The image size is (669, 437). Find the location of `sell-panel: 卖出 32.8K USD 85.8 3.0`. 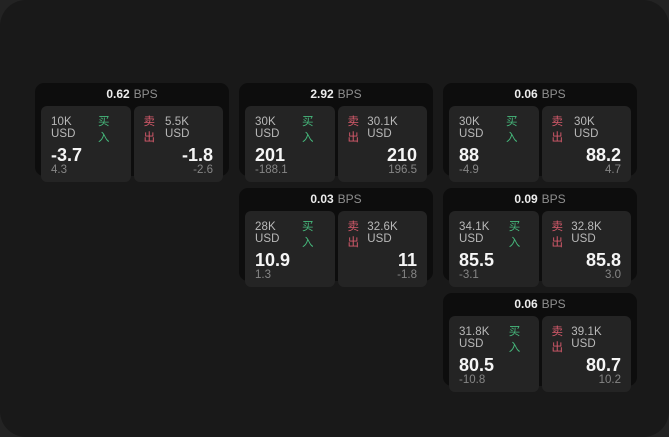

sell-panel: 卖出 32.8K USD 85.8 3.0 is located at coordinates (586, 249).